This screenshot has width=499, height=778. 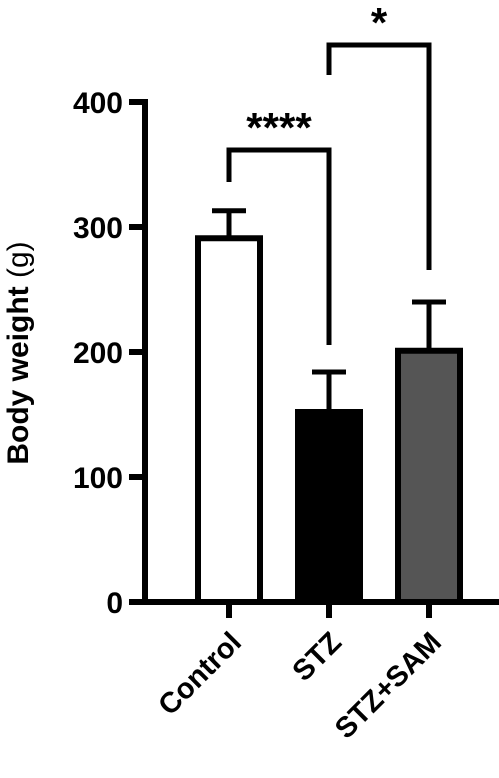 What do you see at coordinates (98, 103) in the screenshot?
I see `y-tick-label: 400` at bounding box center [98, 103].